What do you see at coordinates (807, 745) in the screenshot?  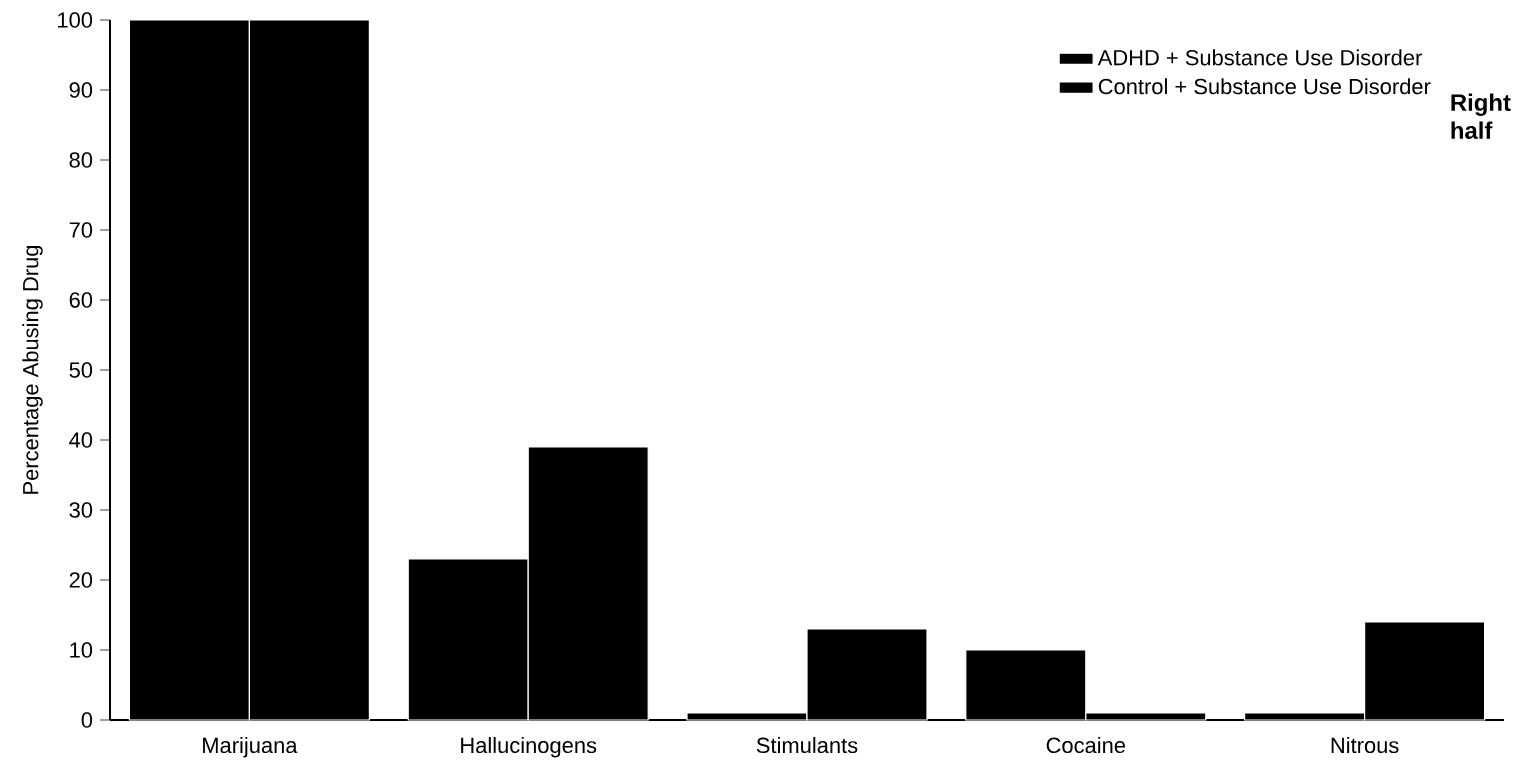 I see `x-tick-label: Stimulants` at bounding box center [807, 745].